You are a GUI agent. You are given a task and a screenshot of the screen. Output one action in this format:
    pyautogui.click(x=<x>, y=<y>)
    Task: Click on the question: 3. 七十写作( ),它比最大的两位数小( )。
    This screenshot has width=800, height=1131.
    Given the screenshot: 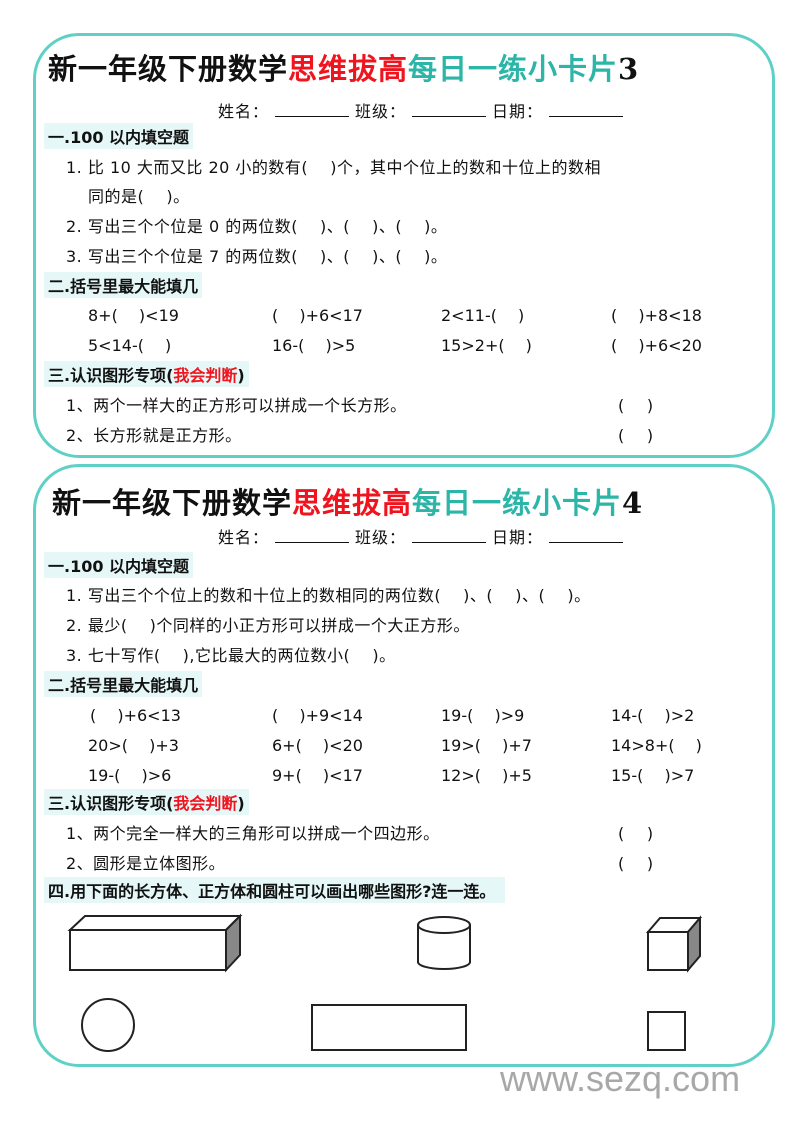 What is the action you would take?
    pyautogui.click(x=231, y=655)
    